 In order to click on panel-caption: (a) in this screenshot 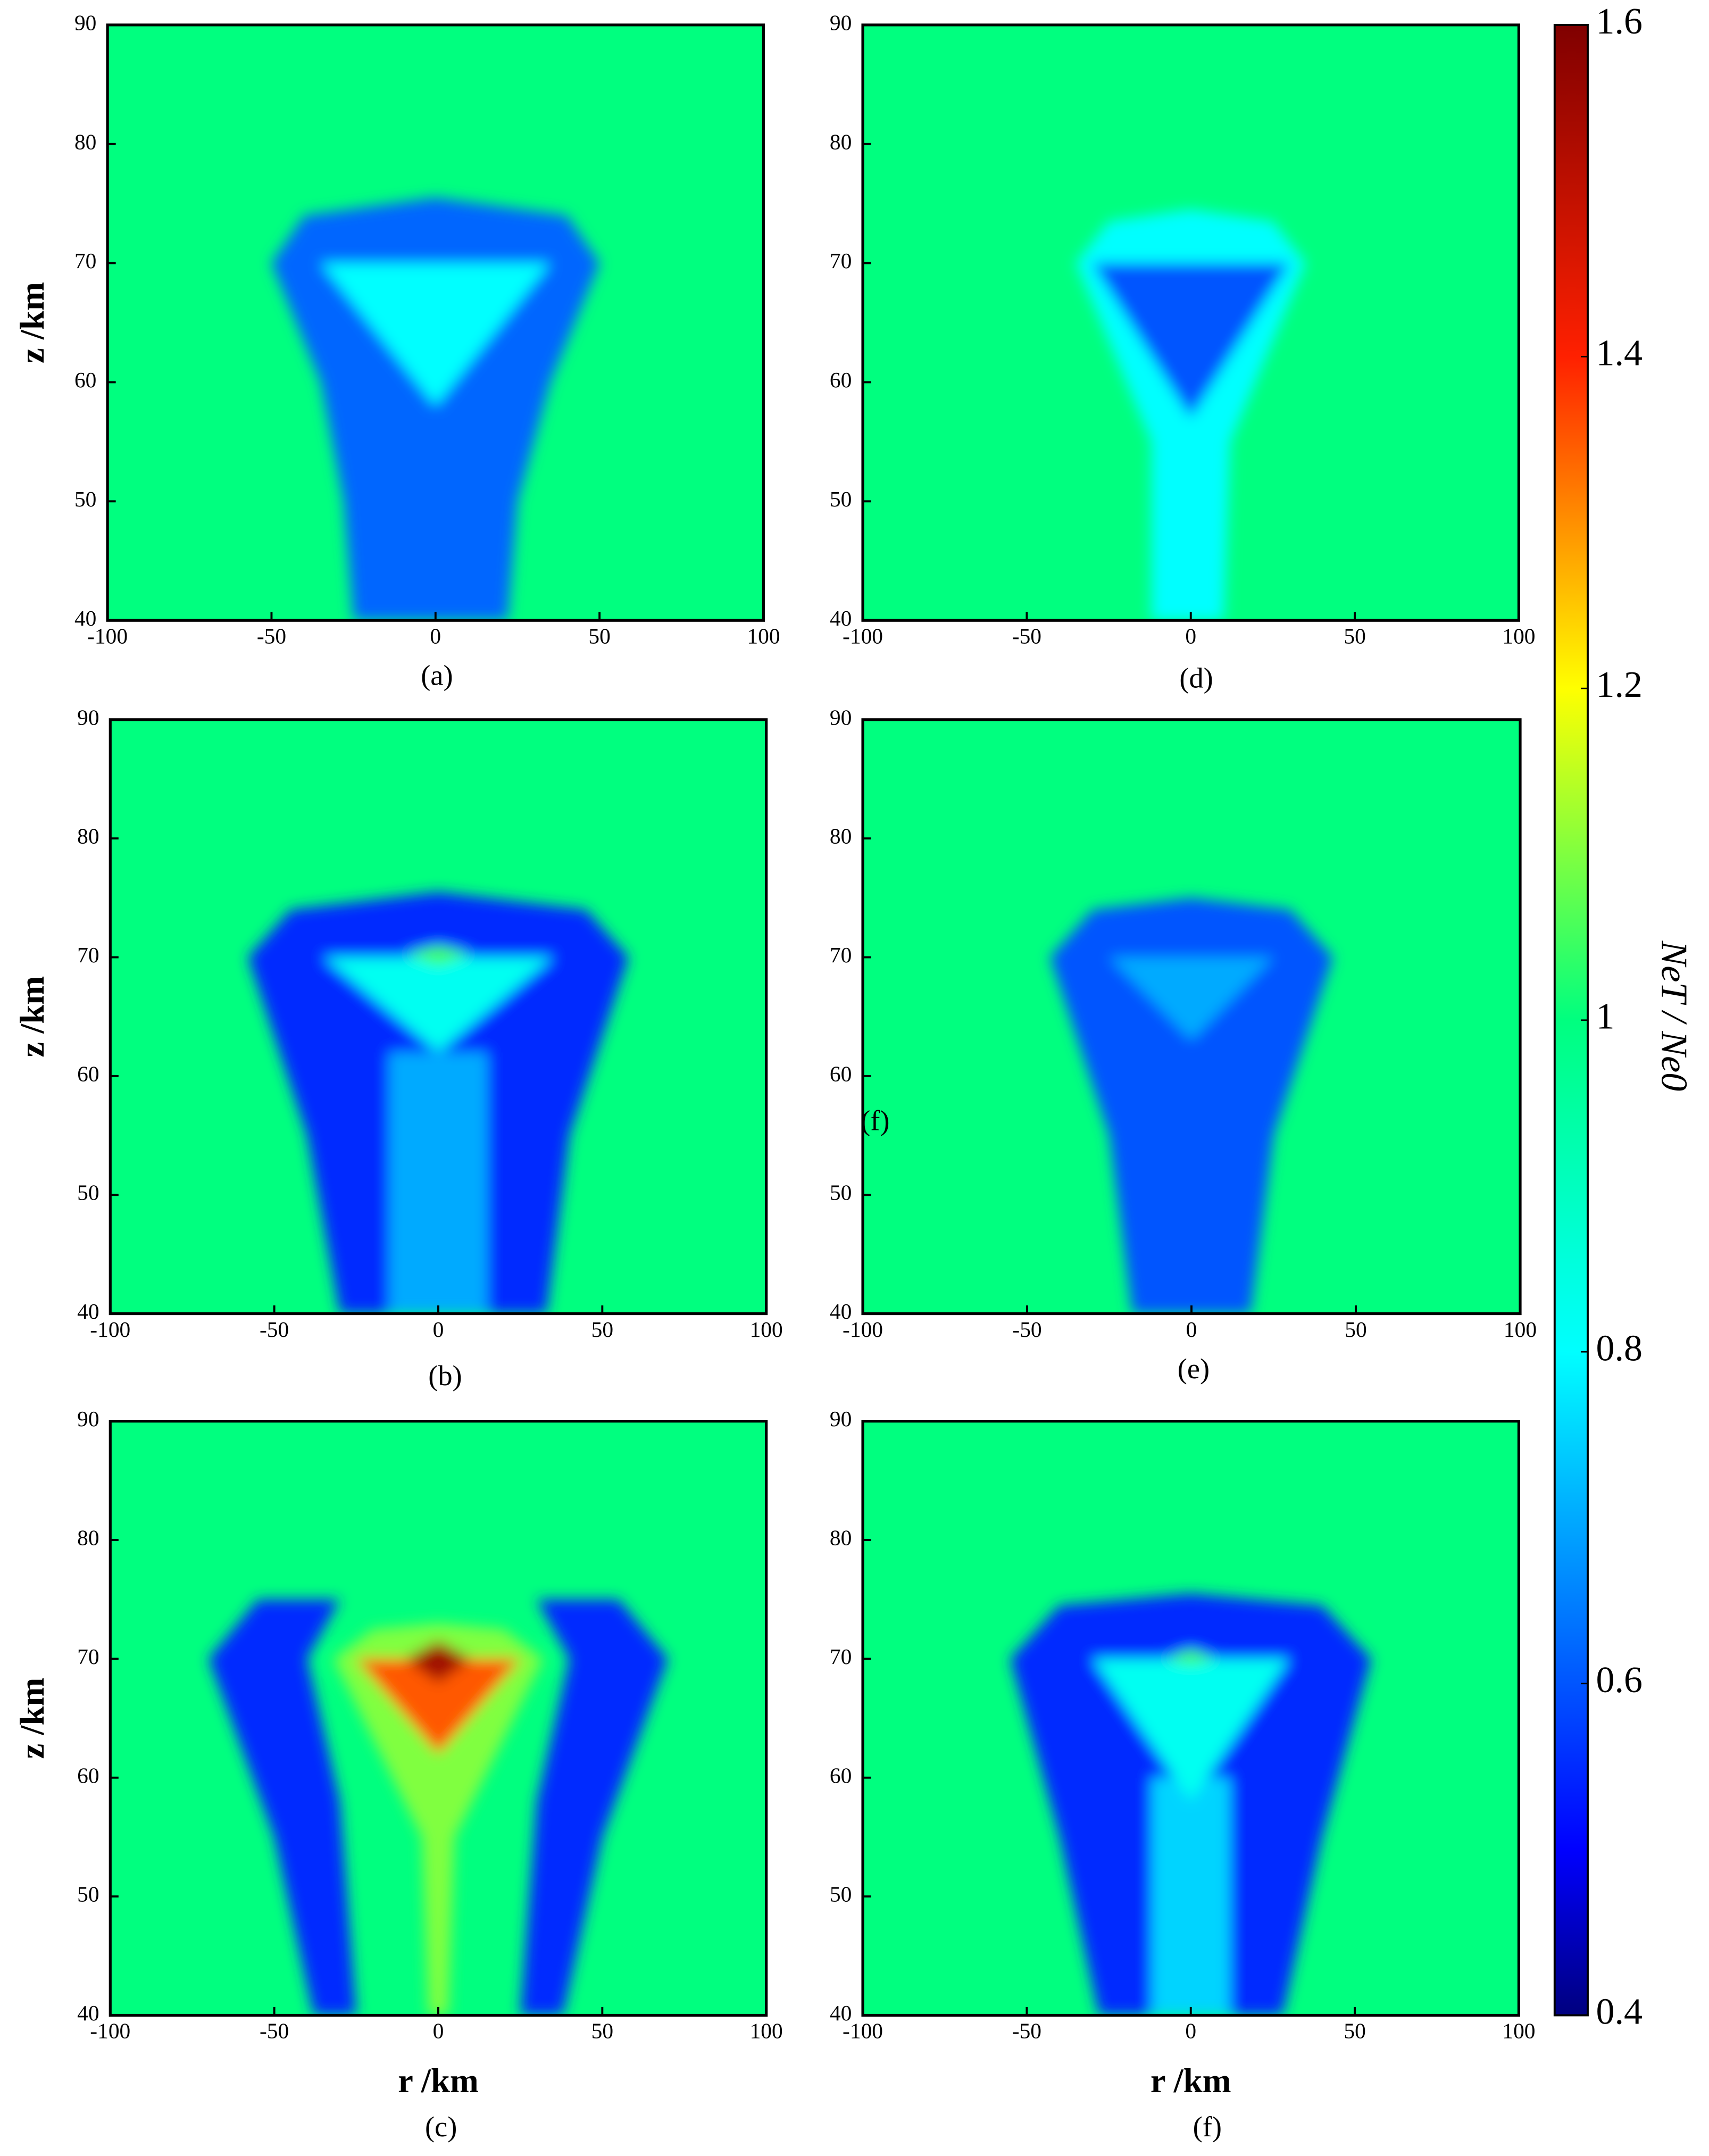, I will do `click(437, 676)`.